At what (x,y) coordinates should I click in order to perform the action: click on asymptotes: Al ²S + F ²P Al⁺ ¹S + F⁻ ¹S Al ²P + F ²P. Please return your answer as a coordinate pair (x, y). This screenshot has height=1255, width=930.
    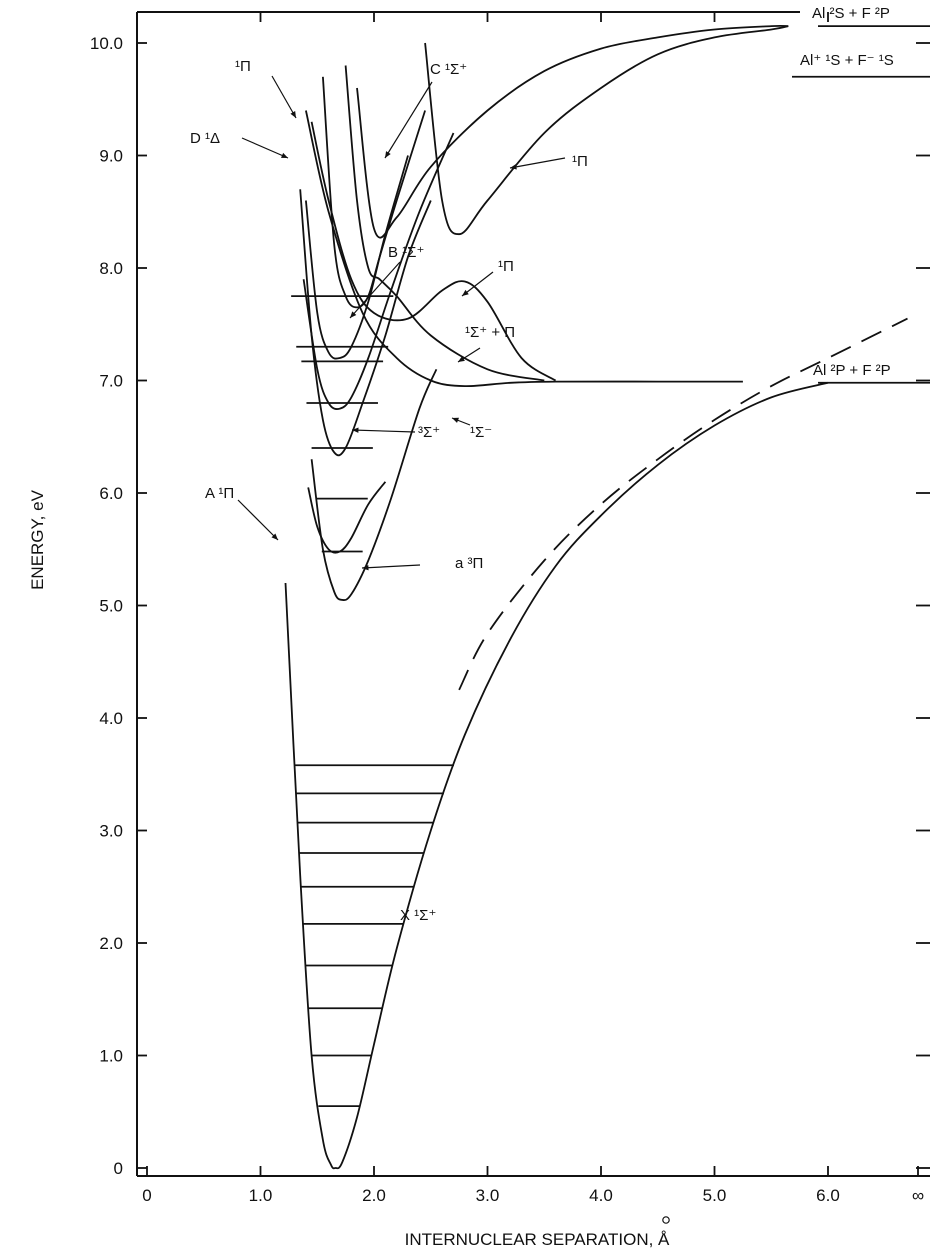
    Looking at the image, I should click on (861, 194).